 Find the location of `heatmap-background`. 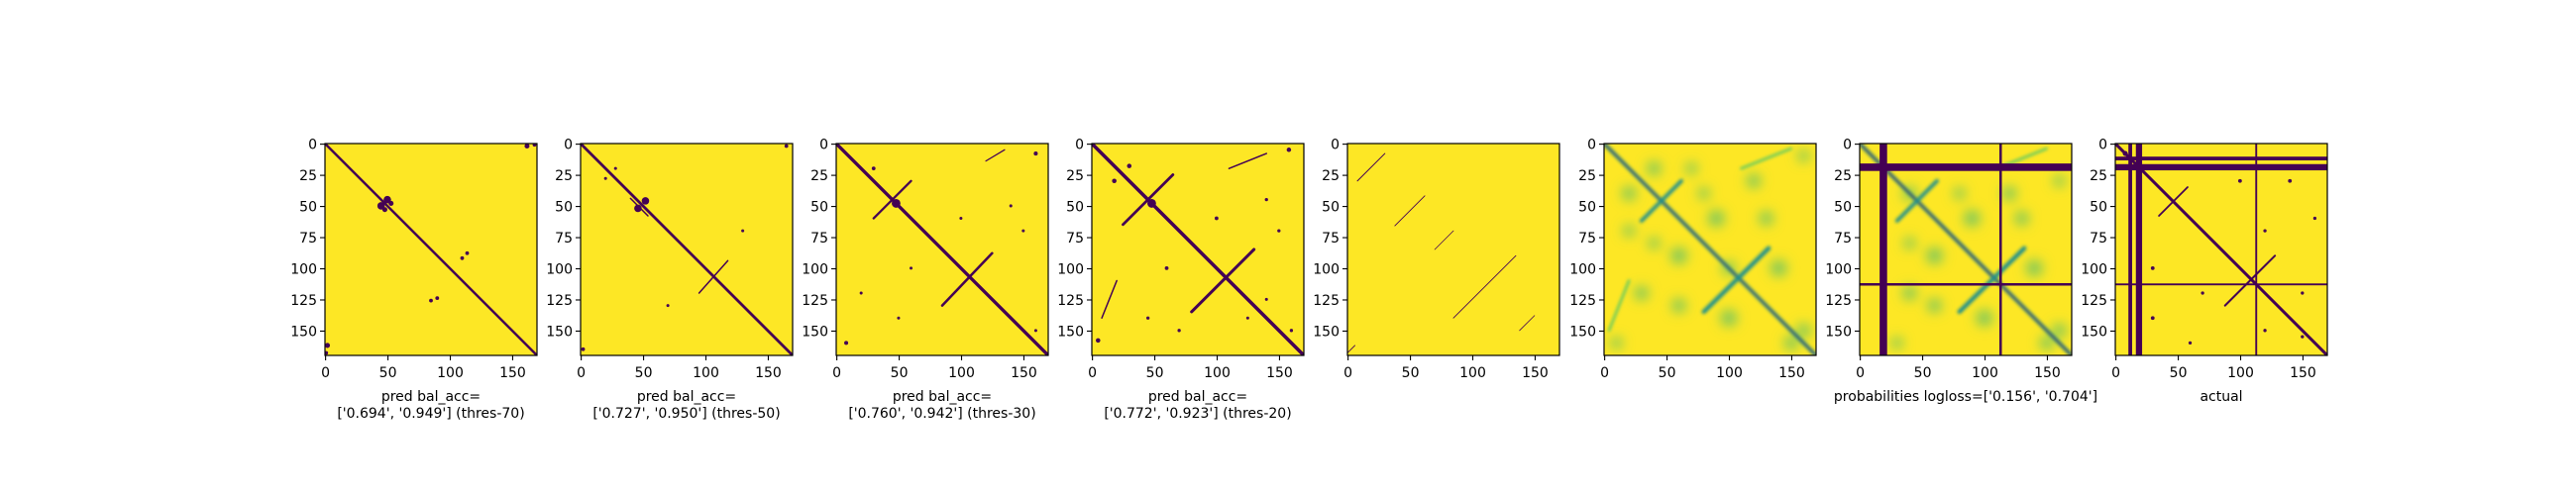

heatmap-background is located at coordinates (1453, 250).